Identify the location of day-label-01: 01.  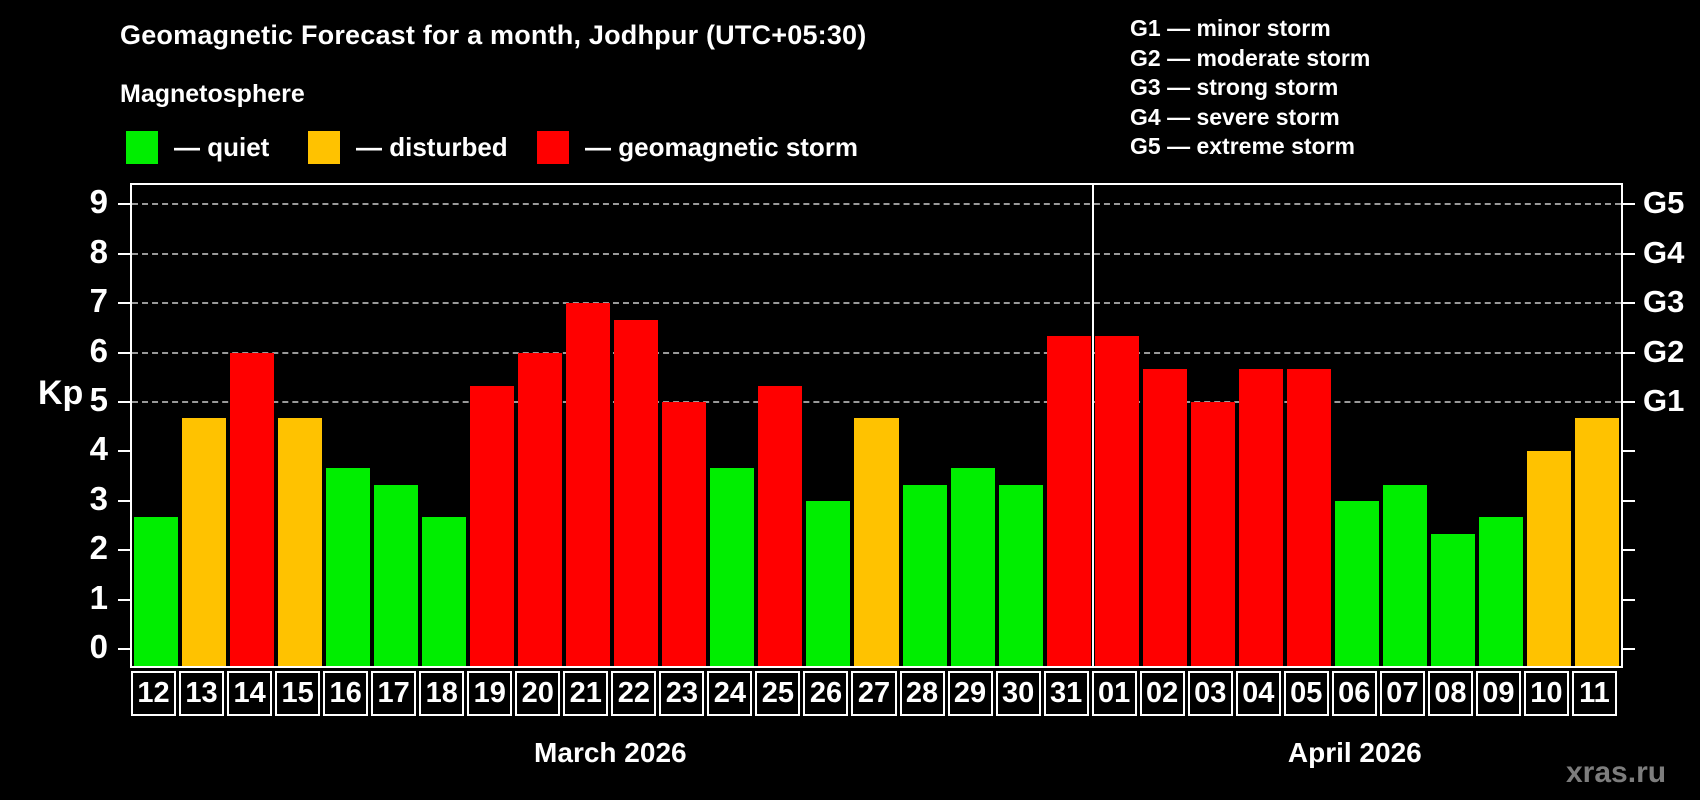
(1114, 693).